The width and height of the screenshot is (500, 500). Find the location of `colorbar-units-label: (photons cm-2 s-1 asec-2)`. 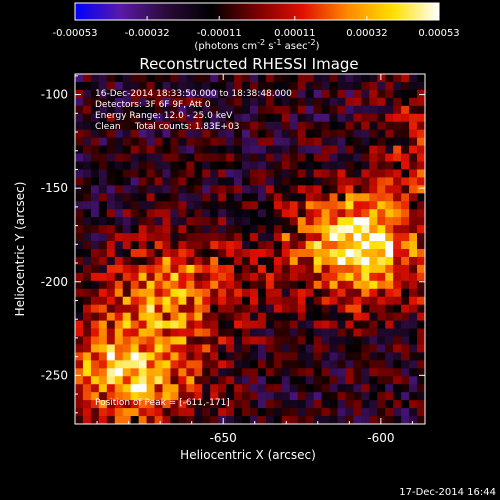

colorbar-units-label: (photons cm-2 s-1 asec-2) is located at coordinates (256, 45).